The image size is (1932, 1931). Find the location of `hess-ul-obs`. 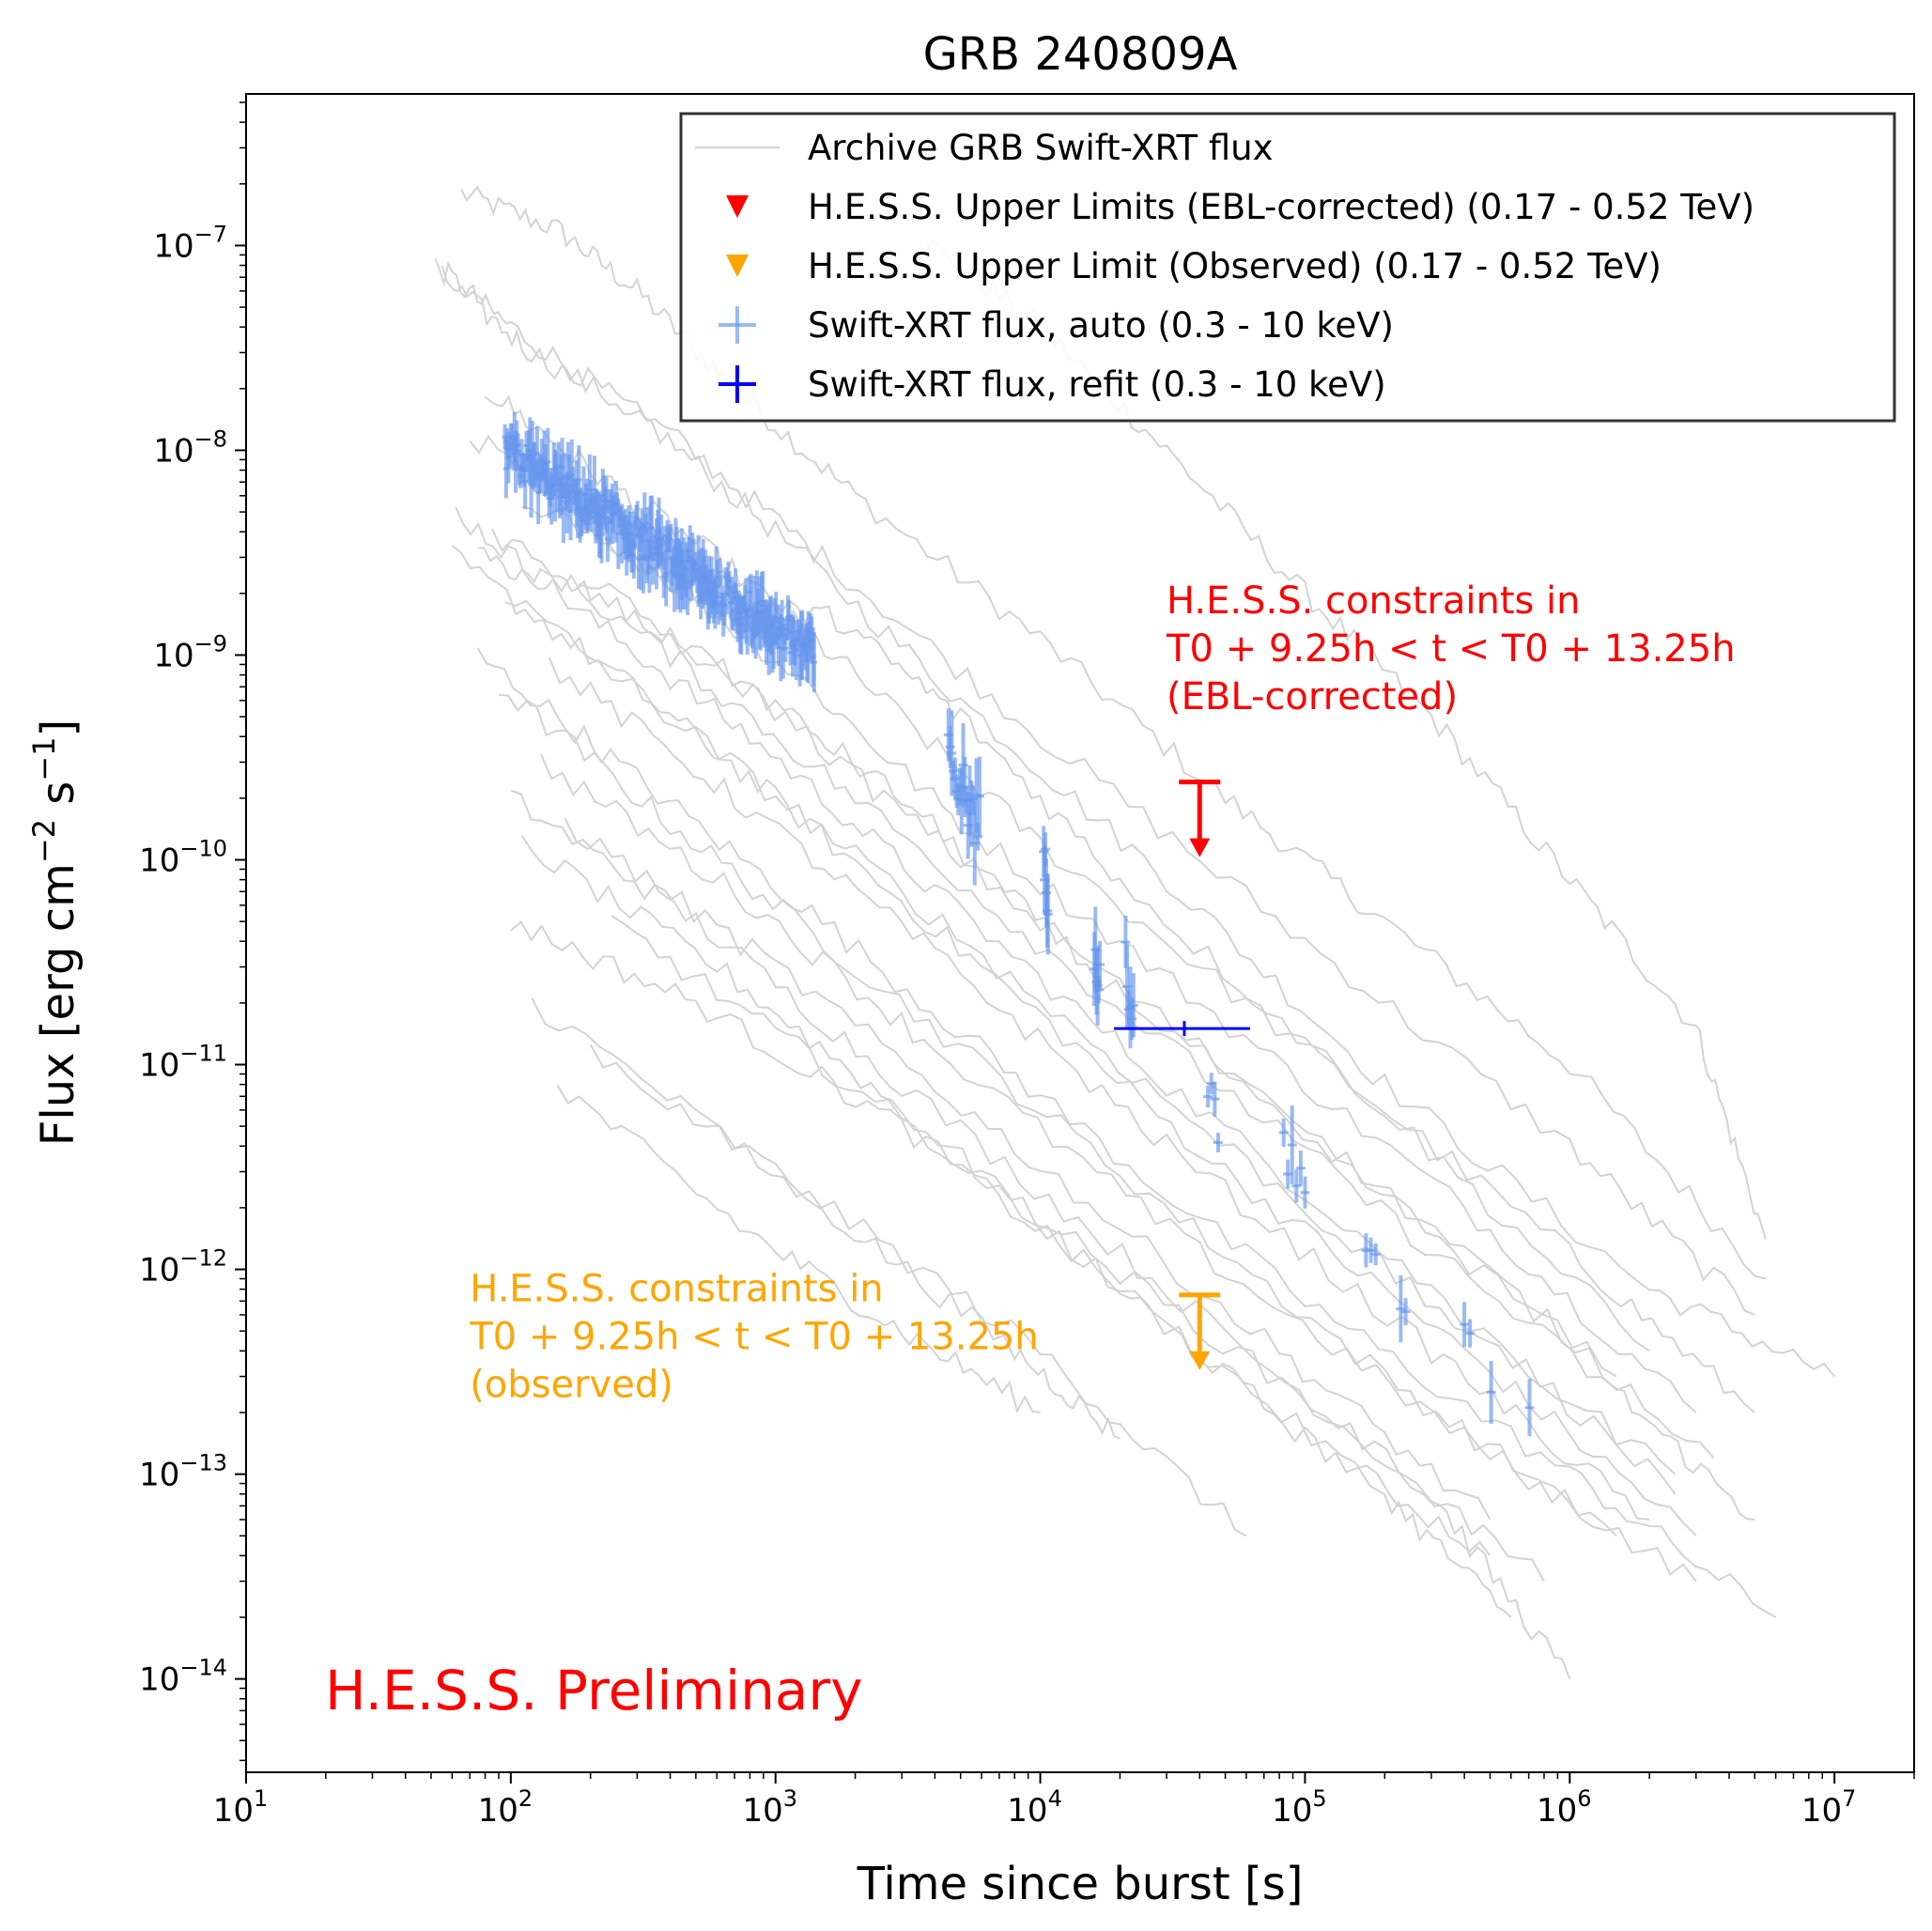

hess-ul-obs is located at coordinates (1200, 1331).